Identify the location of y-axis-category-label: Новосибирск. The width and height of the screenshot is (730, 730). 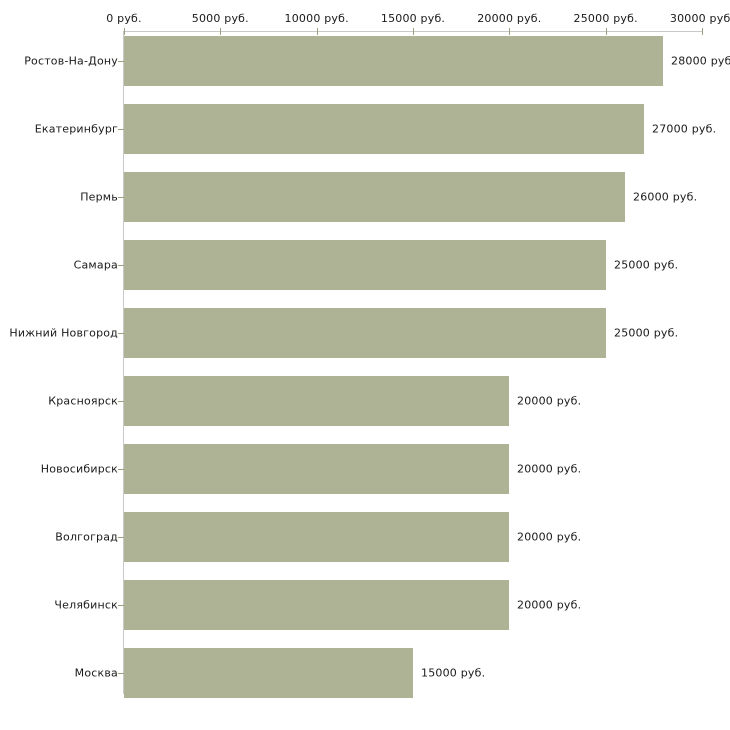
(79, 469).